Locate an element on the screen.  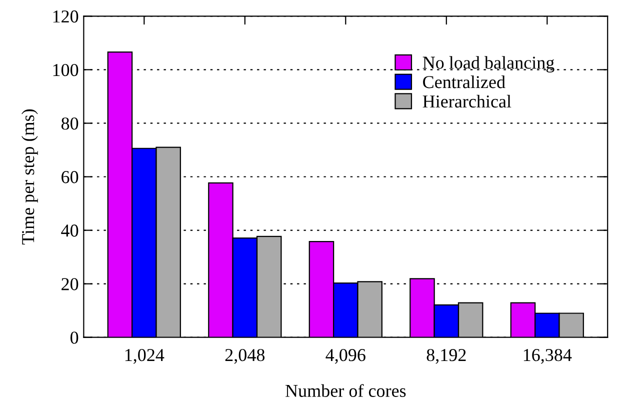
y-tick-label: 20 is located at coordinates (70, 284).